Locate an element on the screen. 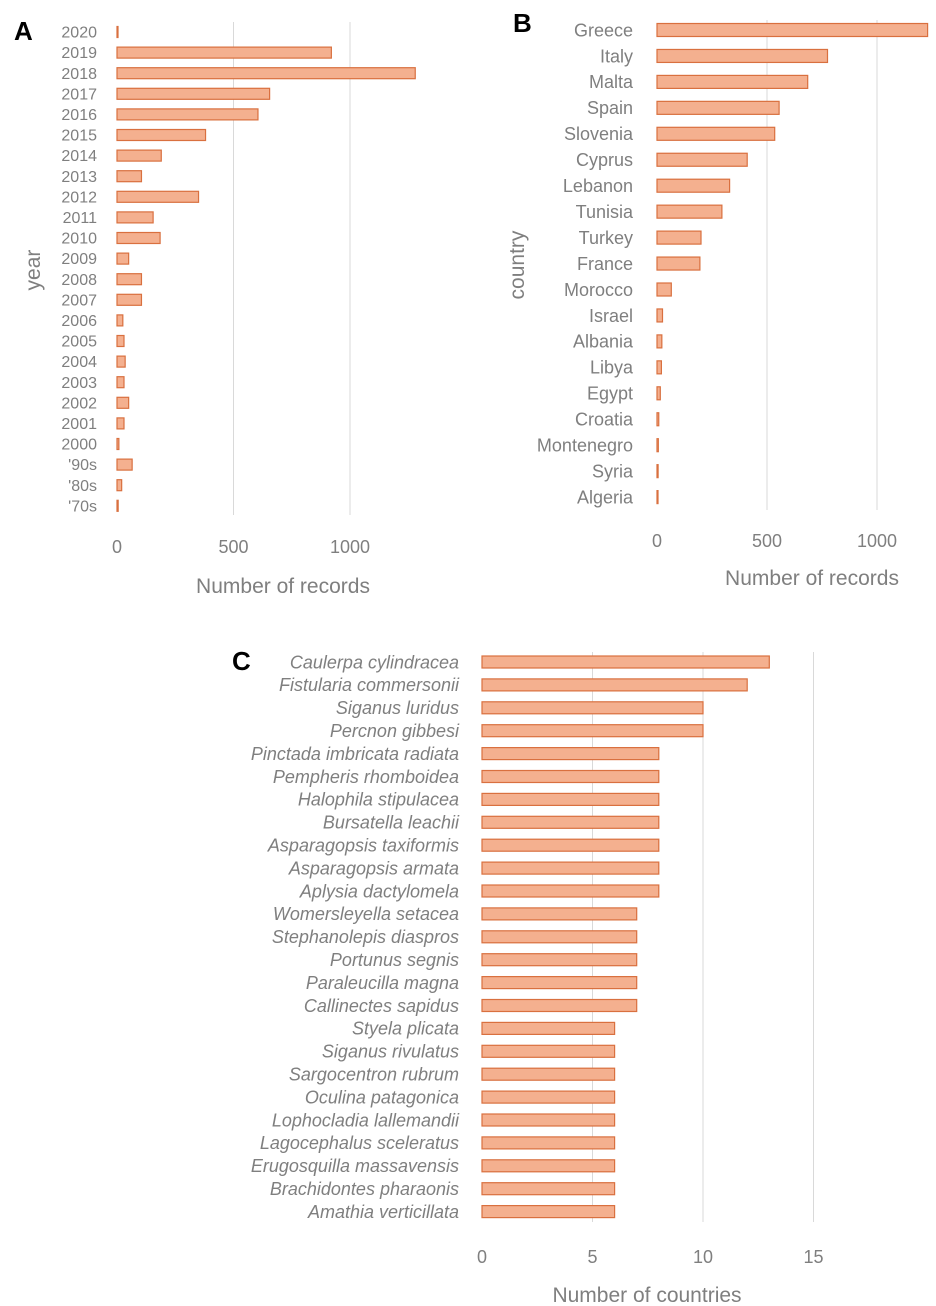  panel-b-x-tick-label: 0 is located at coordinates (657, 541).